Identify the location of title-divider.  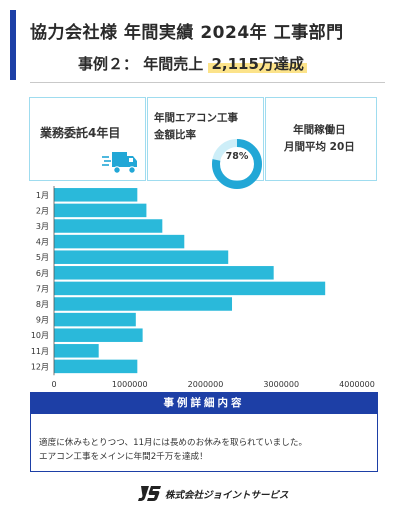
(207, 82).